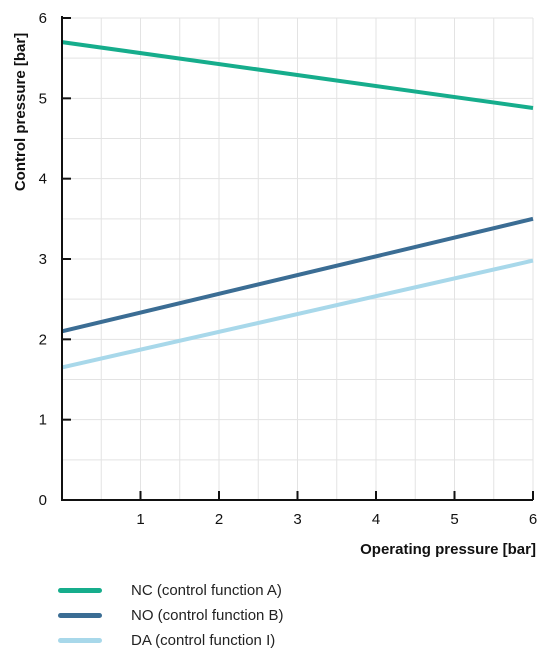  Describe the element at coordinates (80, 590) in the screenshot. I see `legend-swatch-nc` at that location.